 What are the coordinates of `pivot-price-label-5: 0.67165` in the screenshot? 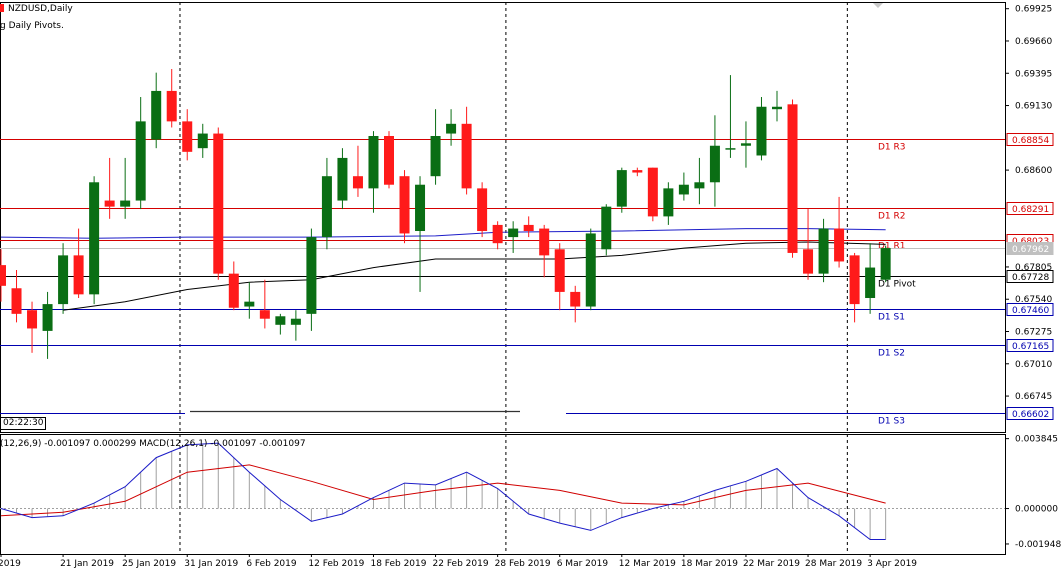 It's located at (1030, 347).